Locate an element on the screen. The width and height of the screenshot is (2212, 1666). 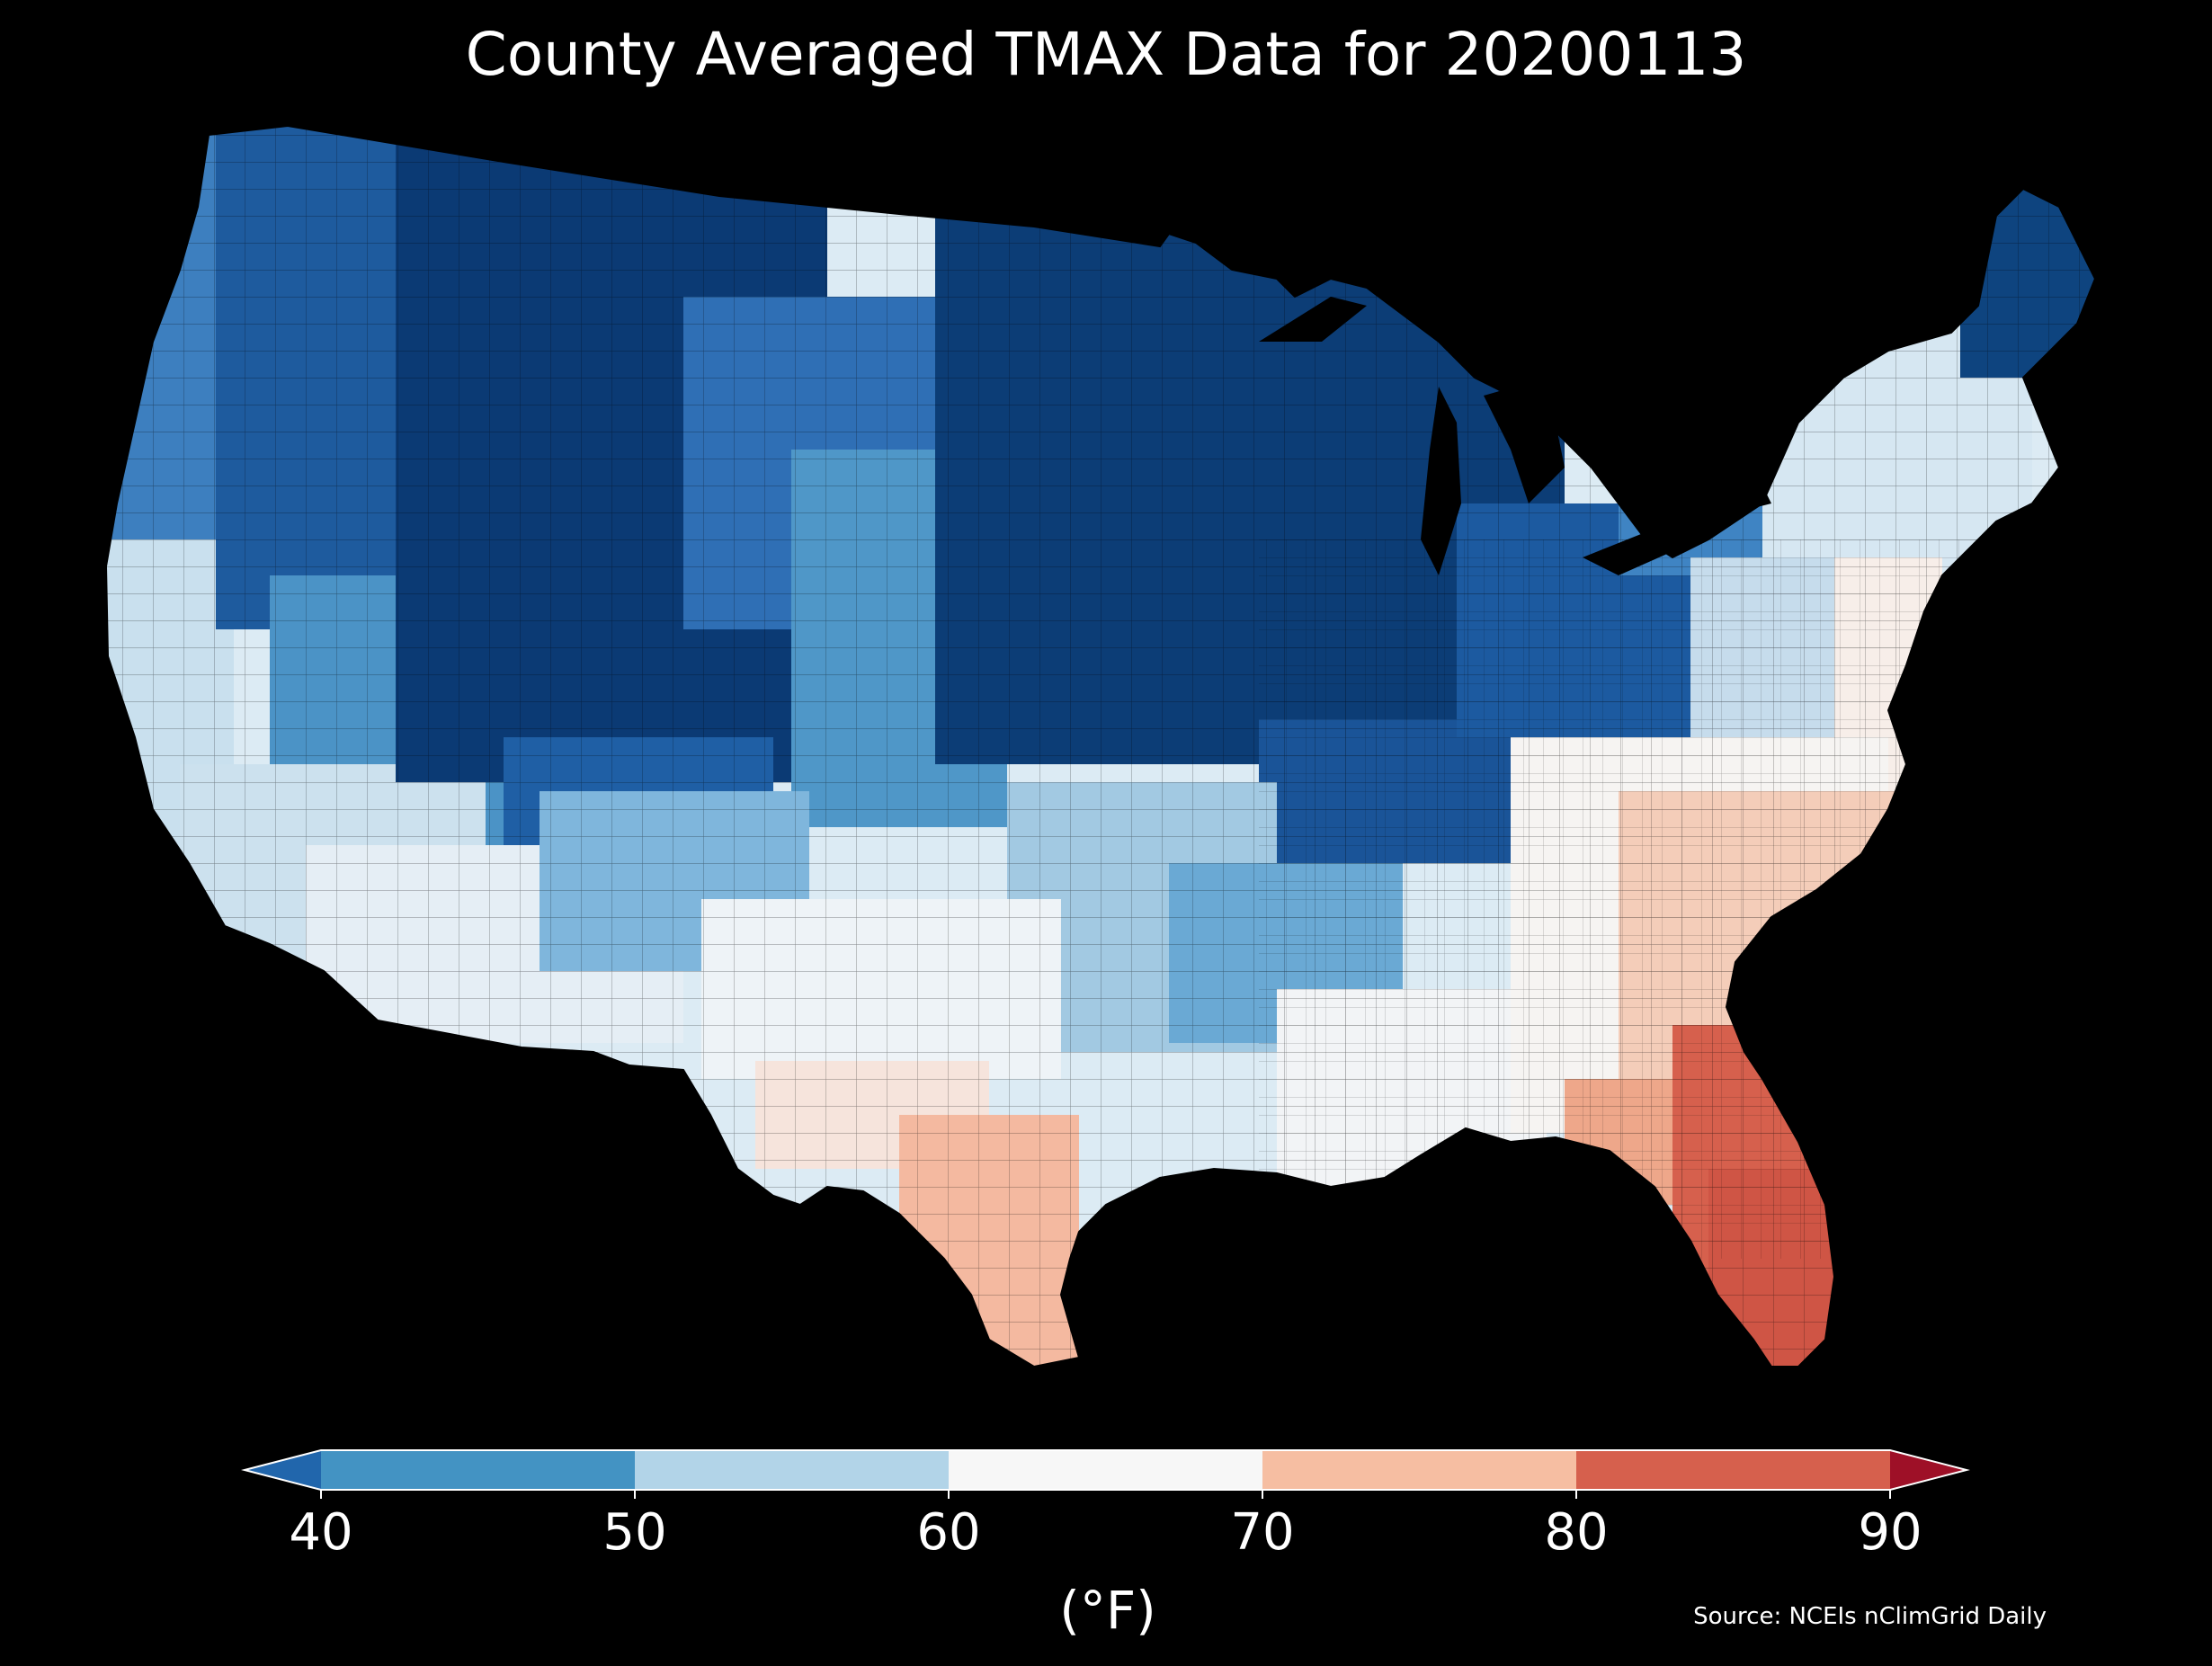
colorbar-unit-label: (°F) is located at coordinates (1107, 1610).